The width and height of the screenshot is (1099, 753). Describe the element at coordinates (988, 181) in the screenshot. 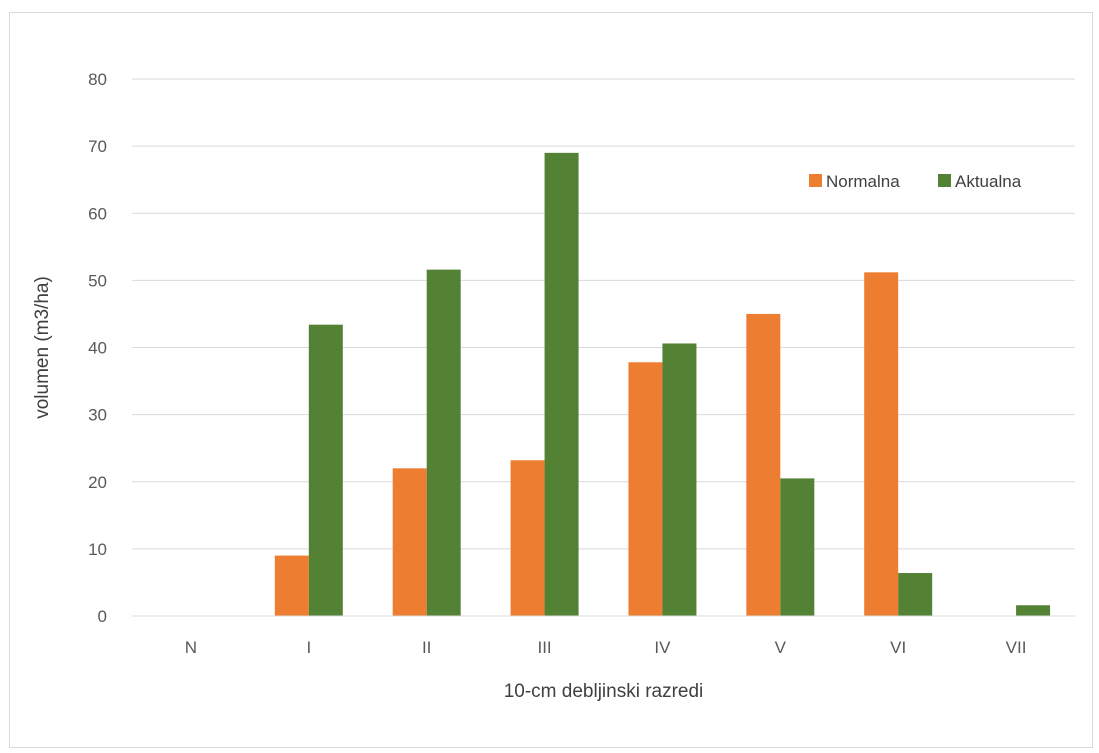

I see `legend-label-aktualna: Aktualna` at that location.